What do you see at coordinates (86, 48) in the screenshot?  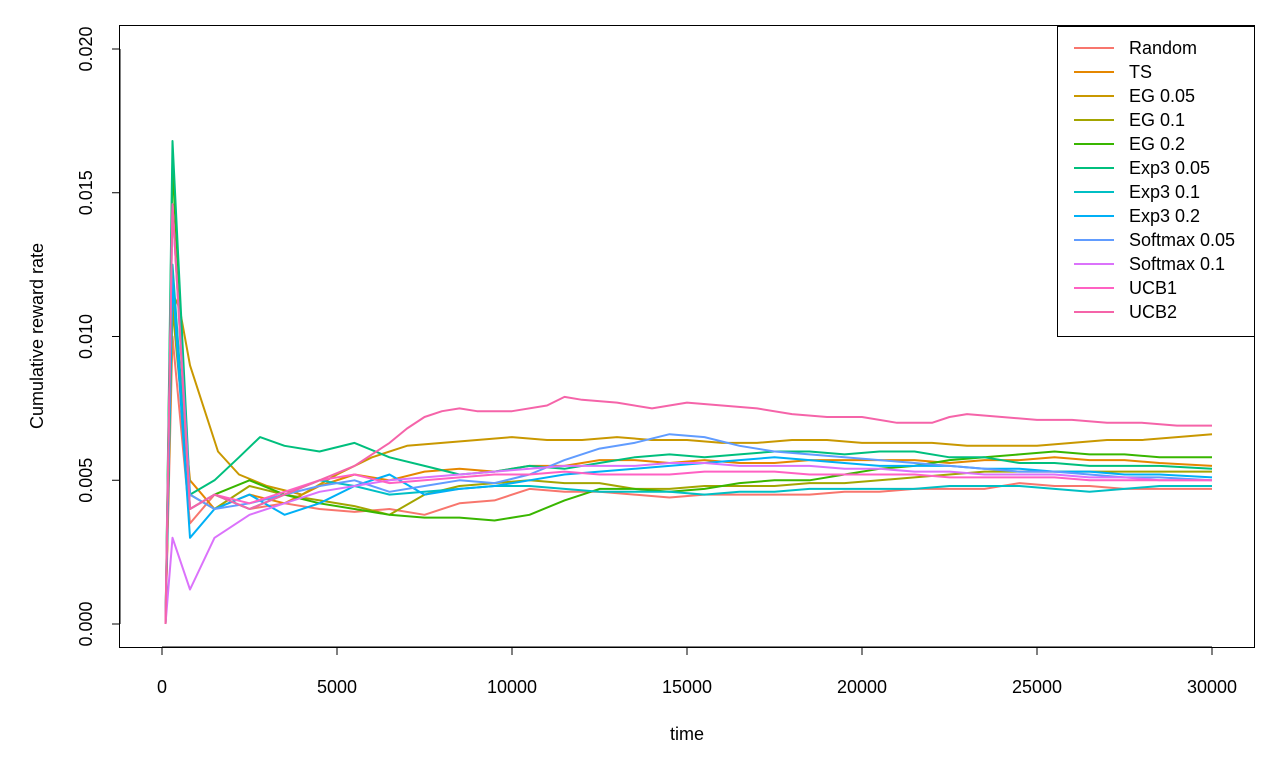 I see `y-tick-label: 0.020` at bounding box center [86, 48].